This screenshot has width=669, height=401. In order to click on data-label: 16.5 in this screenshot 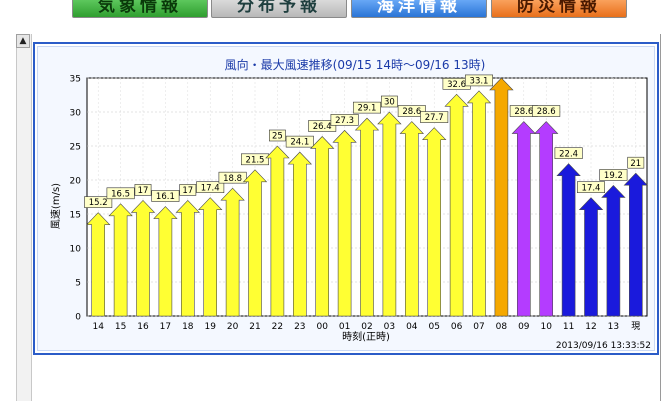, I will do `click(120, 194)`.